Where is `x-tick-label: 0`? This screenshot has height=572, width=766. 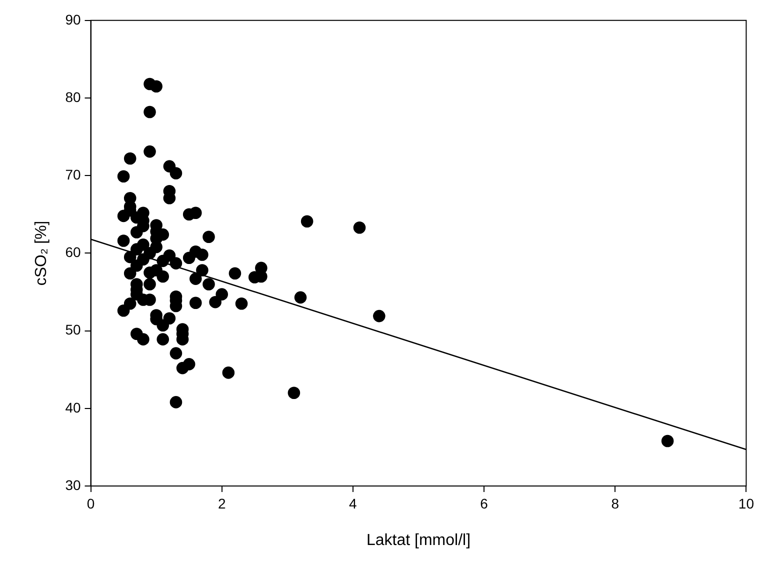 x-tick-label: 0 is located at coordinates (90, 503).